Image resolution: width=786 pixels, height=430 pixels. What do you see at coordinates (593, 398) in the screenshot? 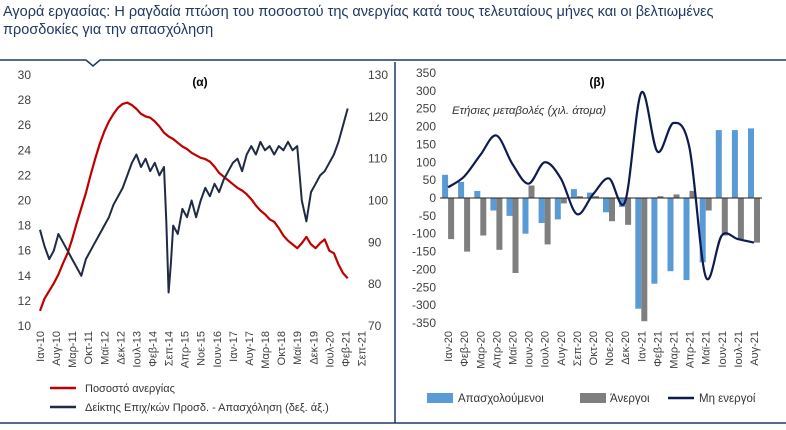
I see `legend-swatch` at bounding box center [593, 398].